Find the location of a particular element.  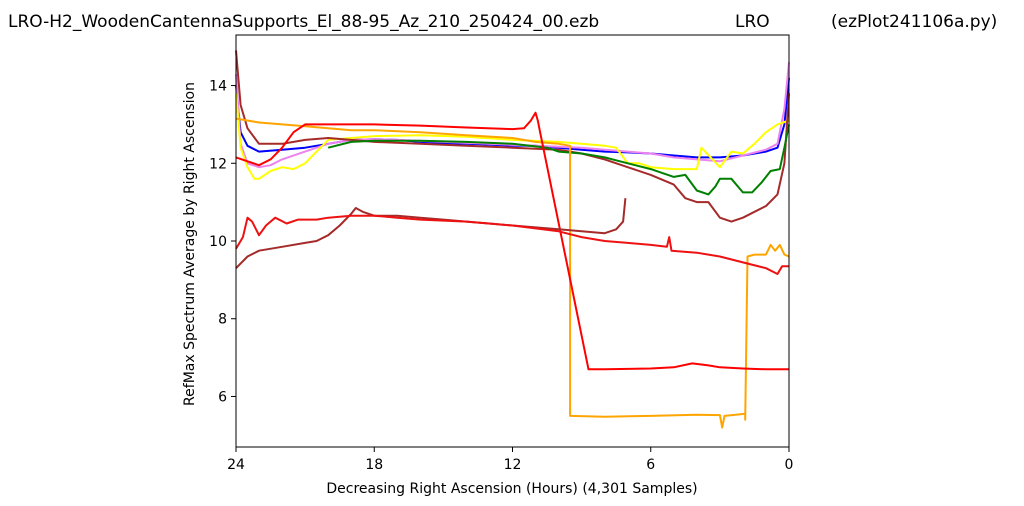

header-station: LRO is located at coordinates (752, 22).